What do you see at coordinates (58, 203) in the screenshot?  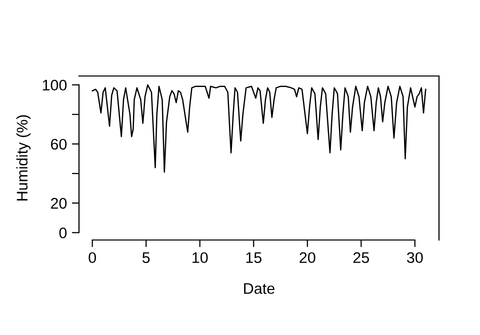 I see `y-tick-label: 20` at bounding box center [58, 203].